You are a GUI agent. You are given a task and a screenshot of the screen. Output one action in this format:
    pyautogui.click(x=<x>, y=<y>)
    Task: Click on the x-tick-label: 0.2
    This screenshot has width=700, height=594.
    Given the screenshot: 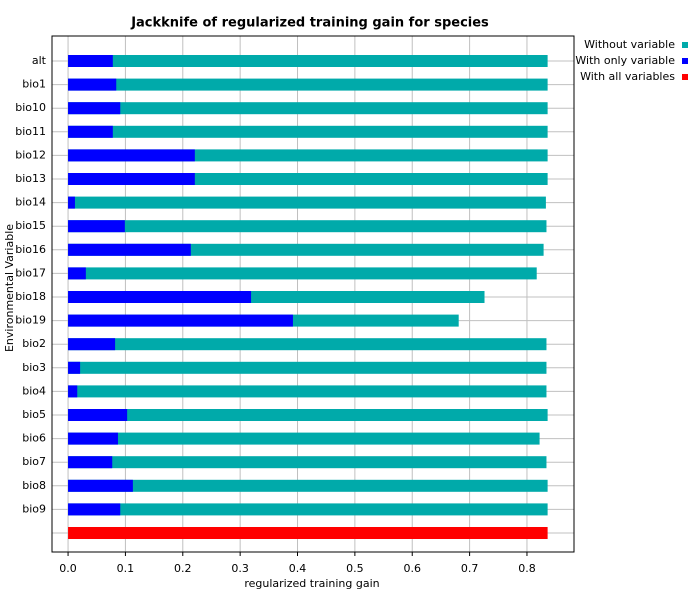 What is the action you would take?
    pyautogui.click(x=183, y=568)
    